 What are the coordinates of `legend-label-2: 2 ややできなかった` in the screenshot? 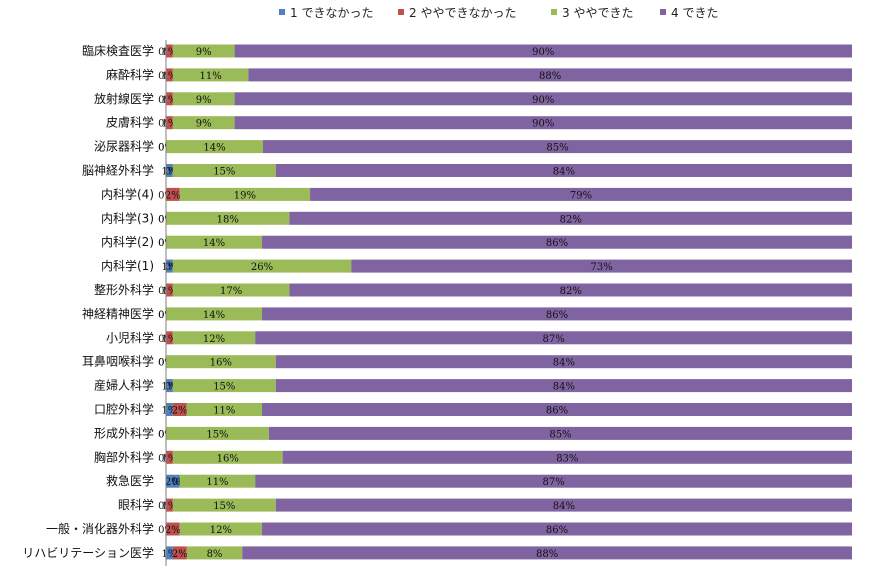 It's located at (462, 13).